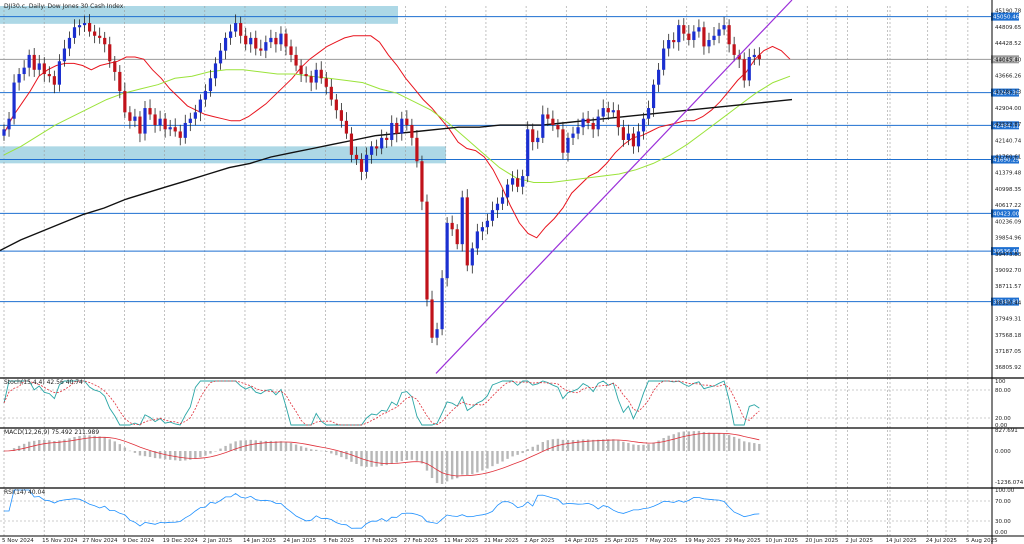 The height and width of the screenshot is (544, 1024). I want to click on resistance-zone, so click(199, 15).